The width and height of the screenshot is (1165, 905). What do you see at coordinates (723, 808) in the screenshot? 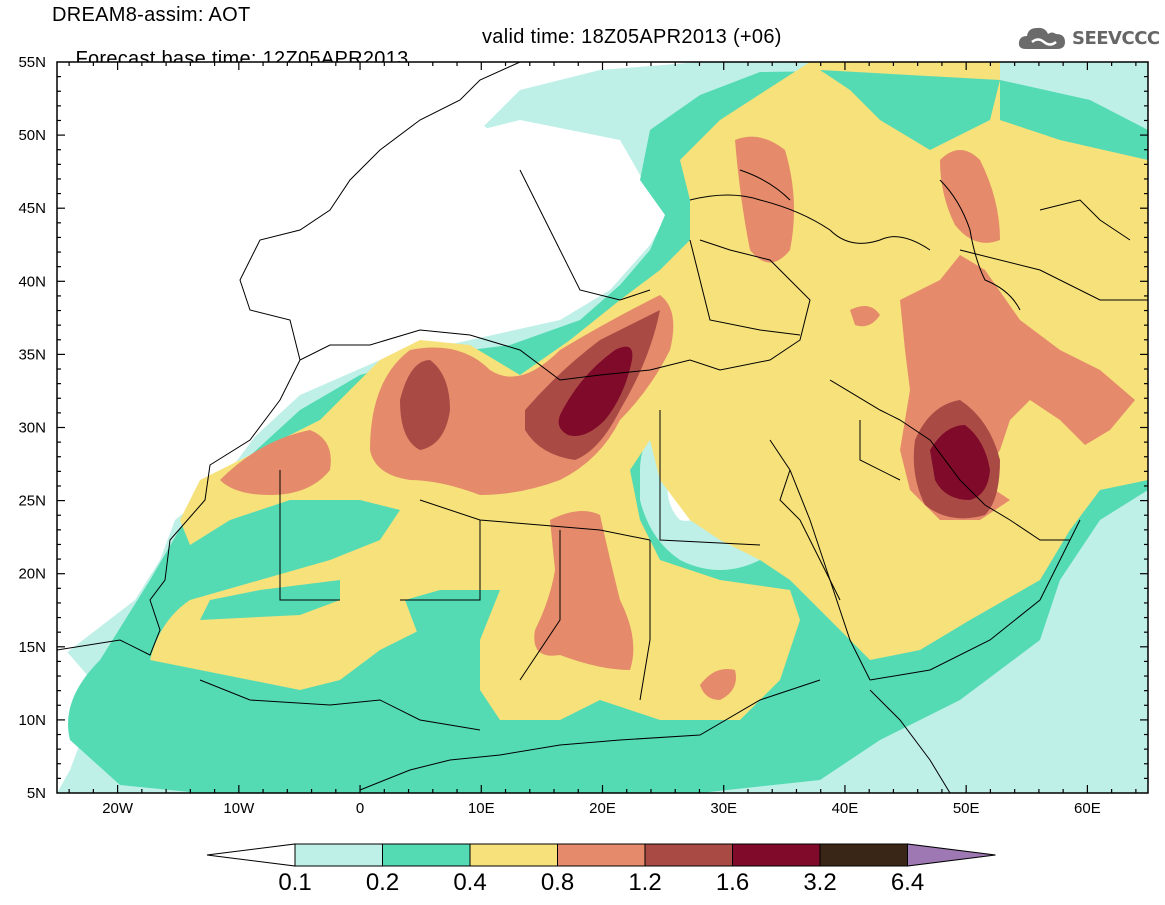
I see `lon-label: 30E` at bounding box center [723, 808].